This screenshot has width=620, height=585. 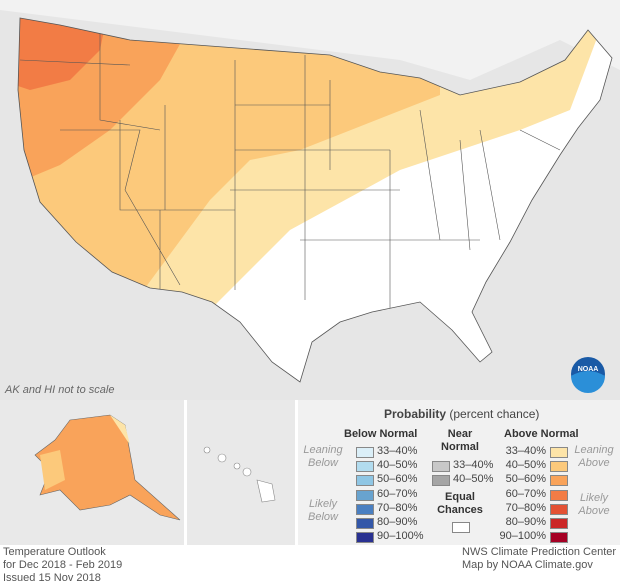 I want to click on above-label: 60–70%, so click(x=525, y=493).